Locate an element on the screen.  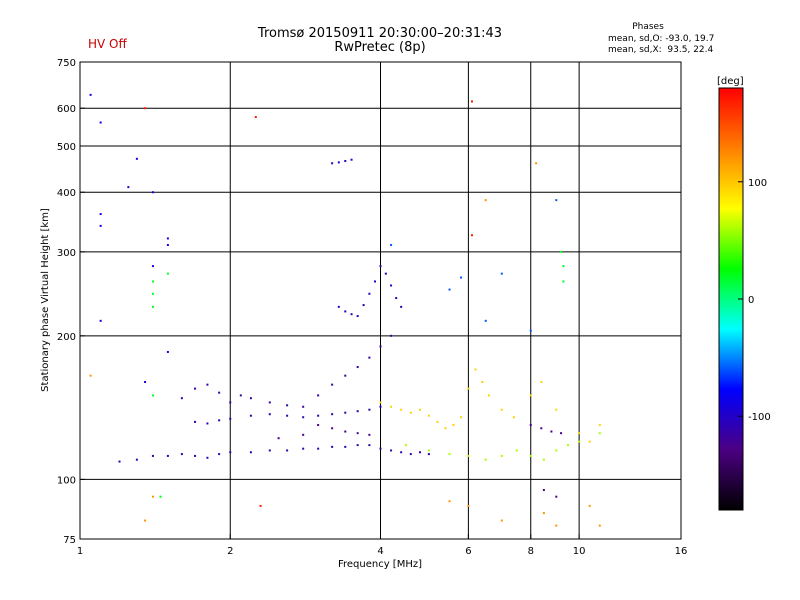
colorbar-tick-label: 0 is located at coordinates (751, 300).